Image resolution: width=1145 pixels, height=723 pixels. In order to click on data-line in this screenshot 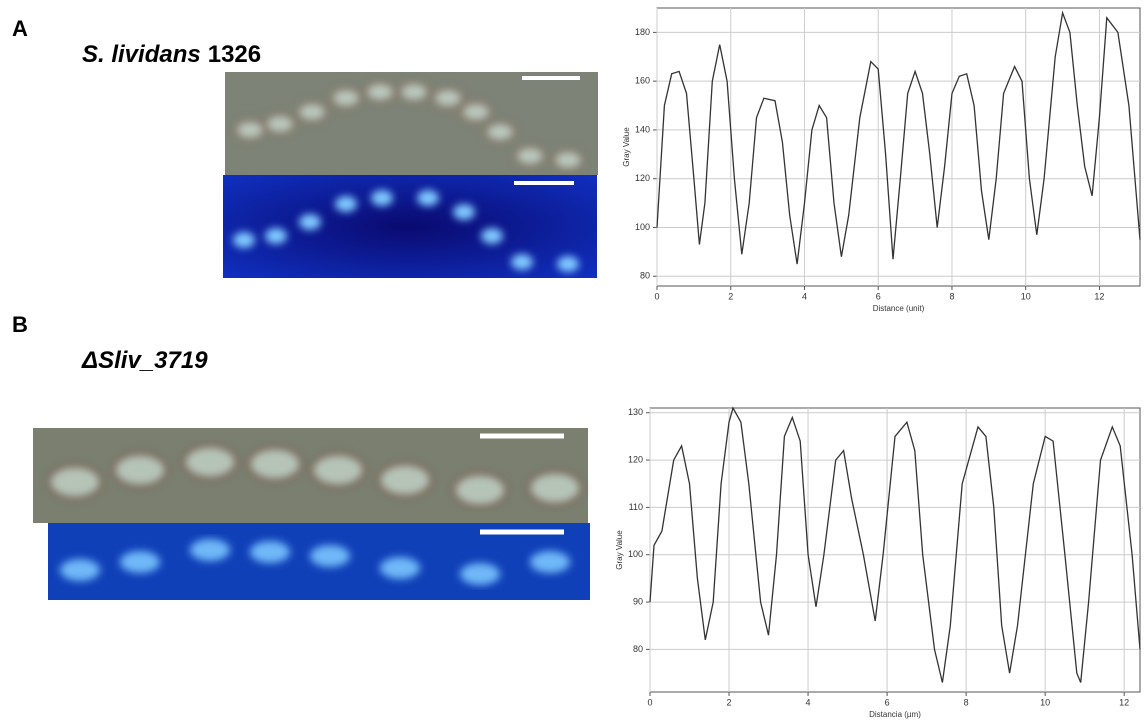, I will do `click(898, 137)`.